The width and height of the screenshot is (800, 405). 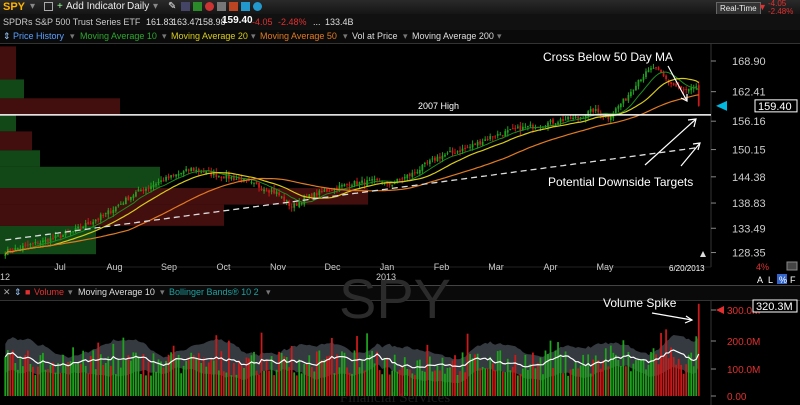 What do you see at coordinates (116, 292) in the screenshot?
I see `study-volume-ma: Moving Average 10` at bounding box center [116, 292].